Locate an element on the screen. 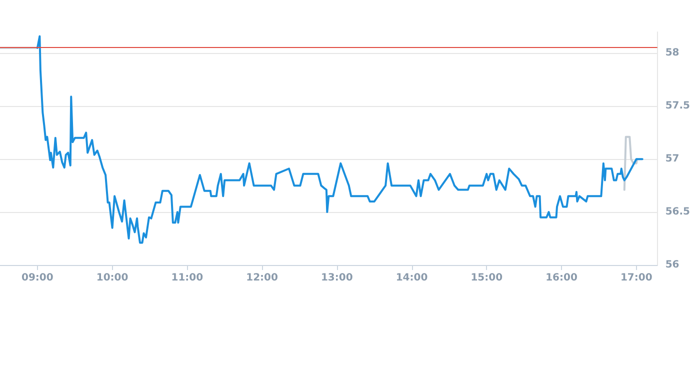 The image size is (693, 365). x-tick-label: 15:00 is located at coordinates (486, 278).